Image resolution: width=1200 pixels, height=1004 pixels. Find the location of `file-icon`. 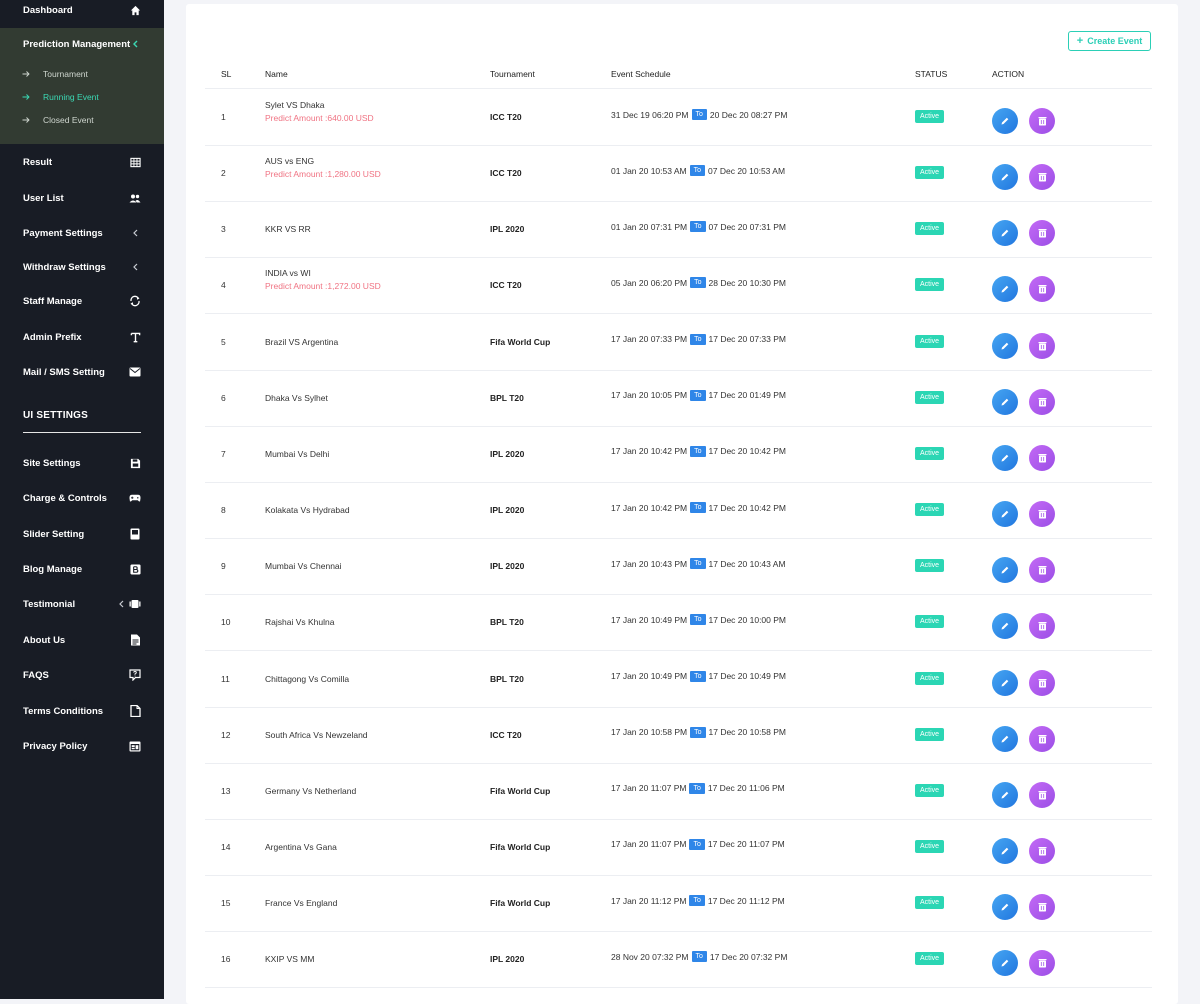

file-icon is located at coordinates (135, 711).